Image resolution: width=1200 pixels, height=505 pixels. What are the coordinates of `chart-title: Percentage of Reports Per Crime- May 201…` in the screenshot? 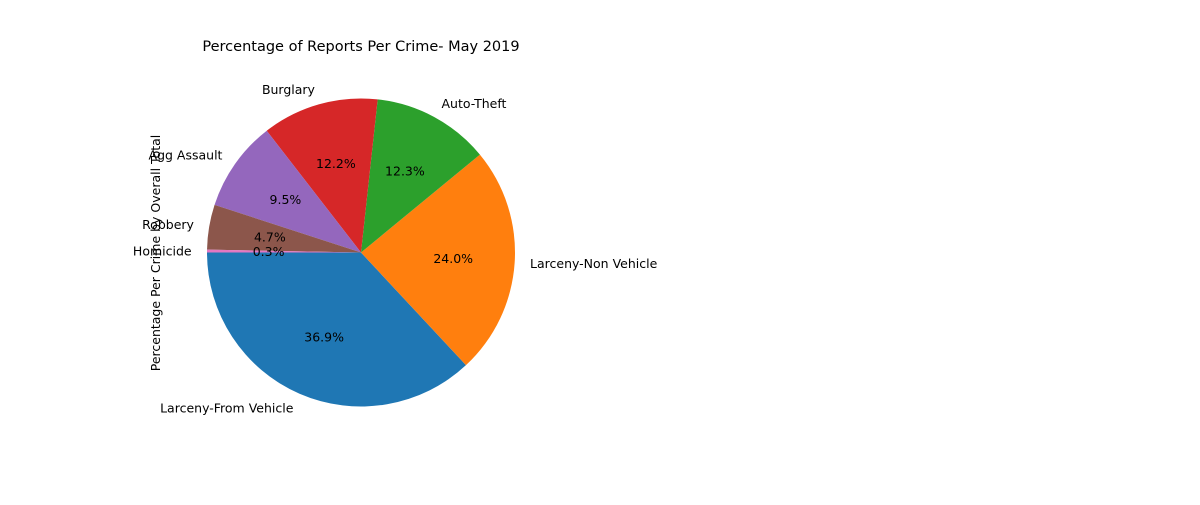 It's located at (360, 47).